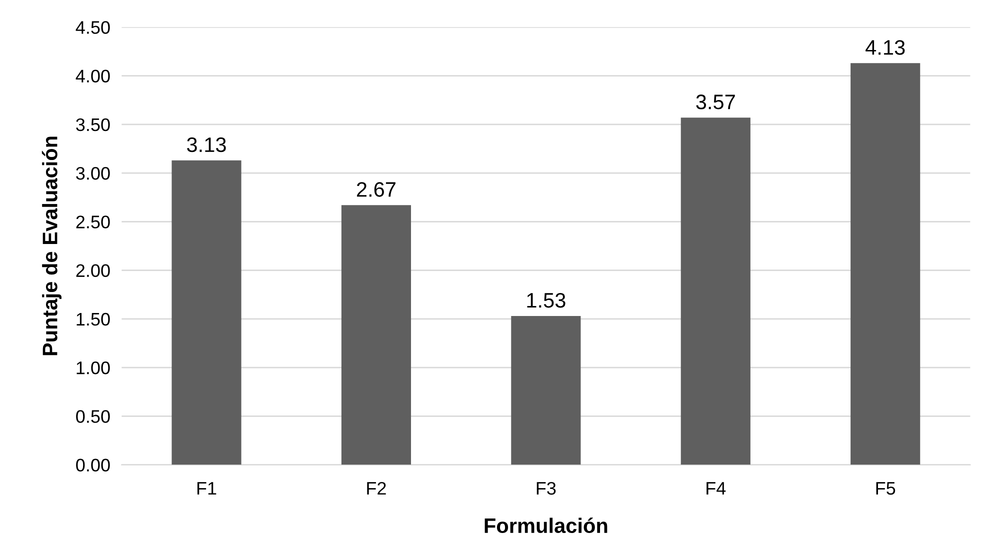 The image size is (981, 554). What do you see at coordinates (93, 465) in the screenshot?
I see `y-tick-label: 0.00` at bounding box center [93, 465].